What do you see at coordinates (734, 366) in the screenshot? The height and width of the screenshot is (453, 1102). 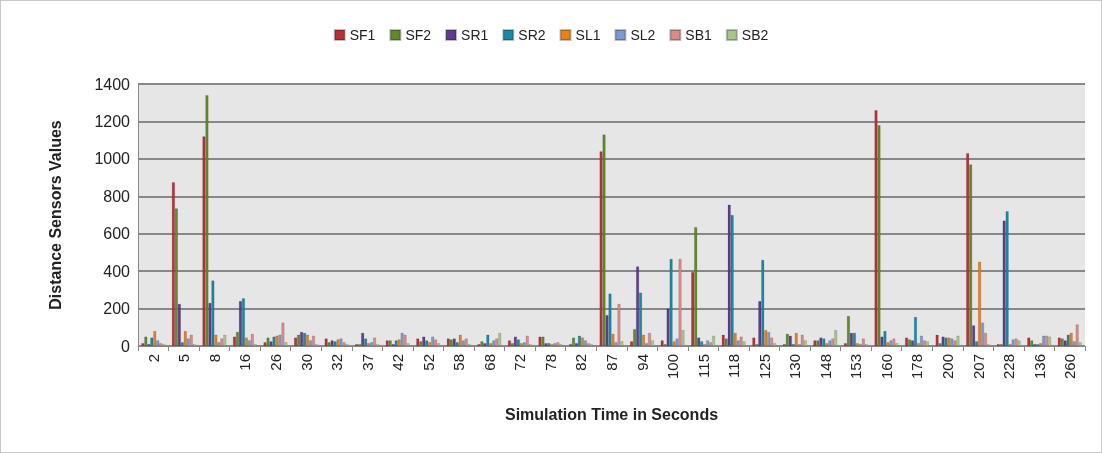 I see `x-tick-label: 118` at bounding box center [734, 366].